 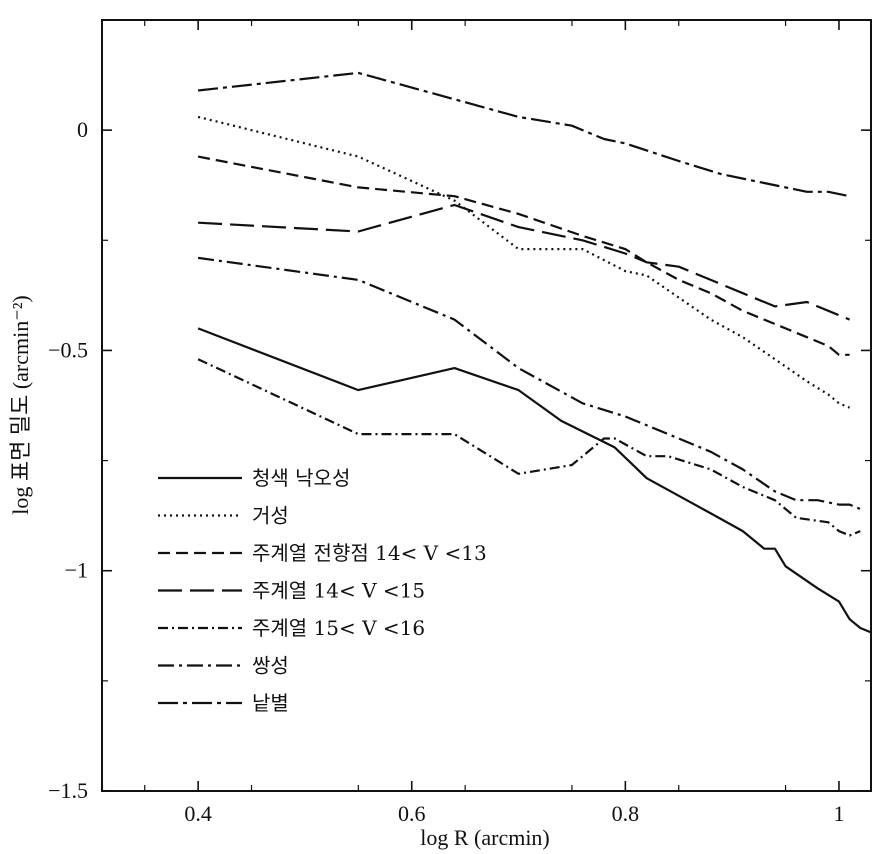 I want to click on y-tick-label: −1.5, so click(x=68, y=790).